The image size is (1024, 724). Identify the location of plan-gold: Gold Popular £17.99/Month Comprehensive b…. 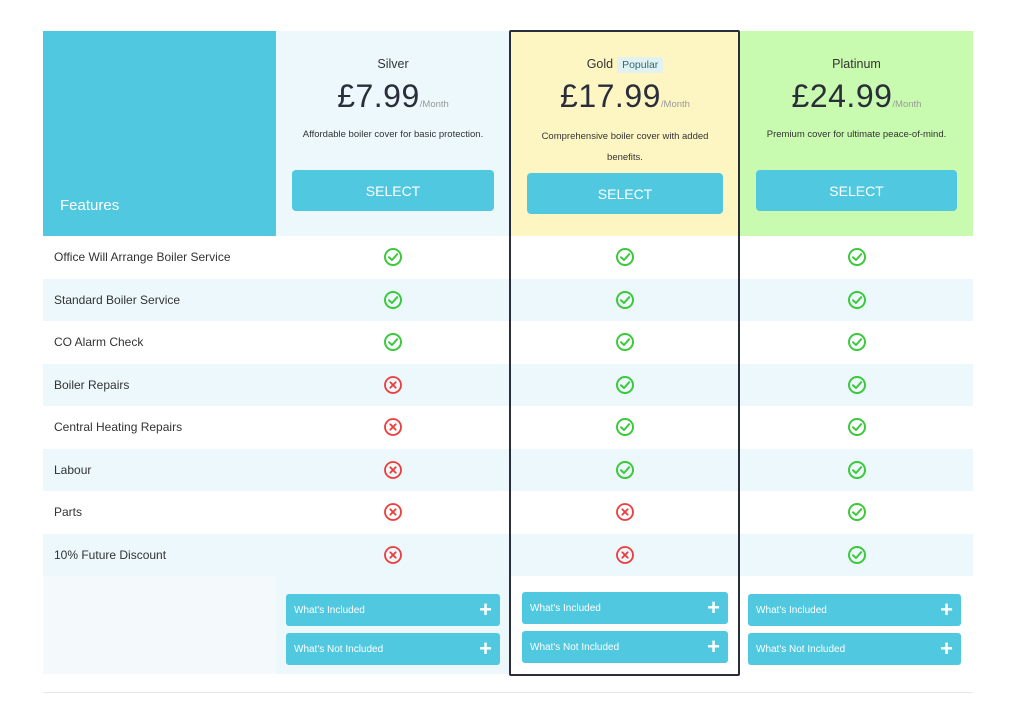
(625, 133).